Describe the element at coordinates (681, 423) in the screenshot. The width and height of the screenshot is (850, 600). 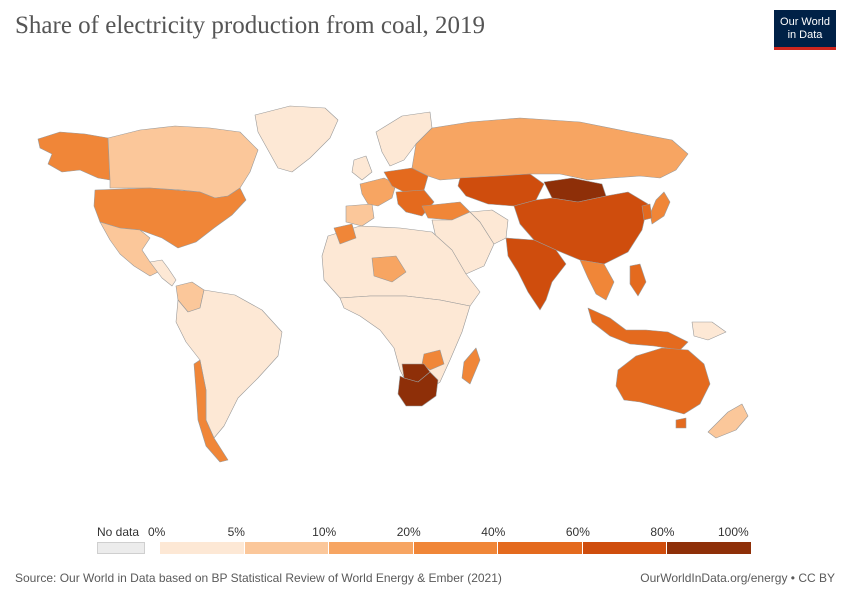
I see `region-tasmania` at that location.